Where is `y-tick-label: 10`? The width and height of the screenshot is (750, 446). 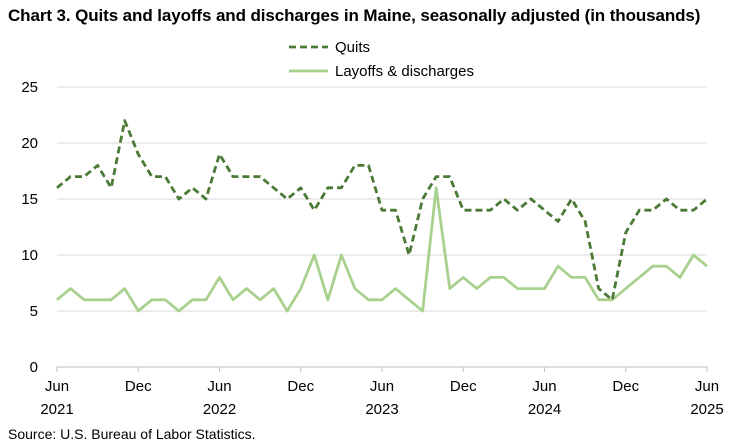
y-tick-label: 10 is located at coordinates (29, 255).